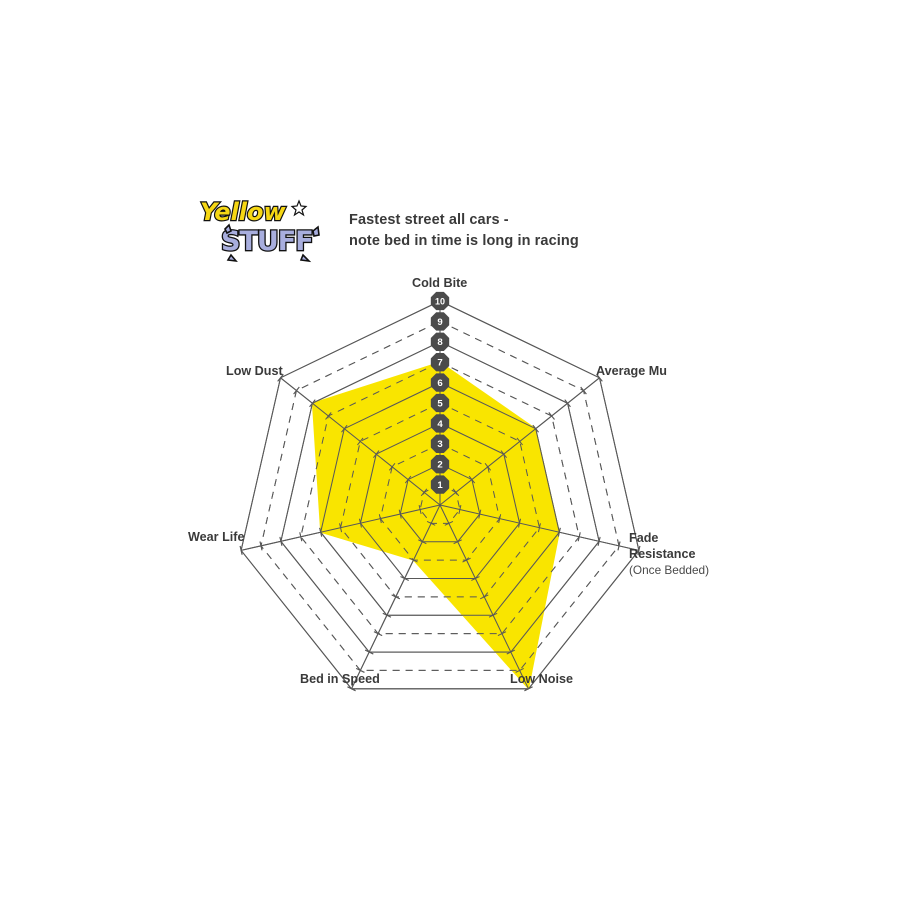 Image resolution: width=900 pixels, height=900 pixels. Describe the element at coordinates (644, 538) in the screenshot. I see `axis-label-fade-line1: Fade` at that location.